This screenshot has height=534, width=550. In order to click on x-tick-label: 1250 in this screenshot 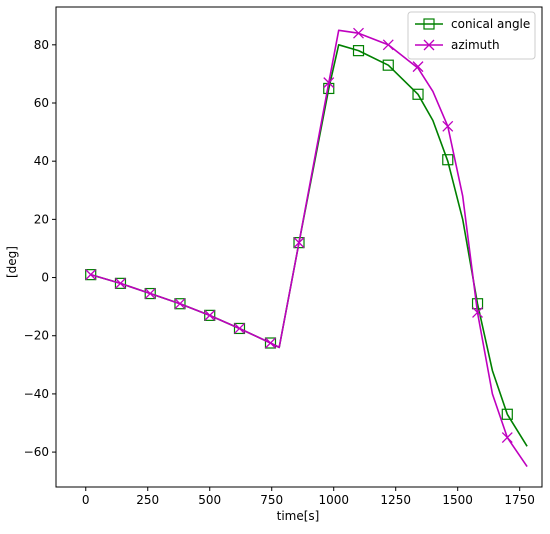, I will do `click(395, 500)`.